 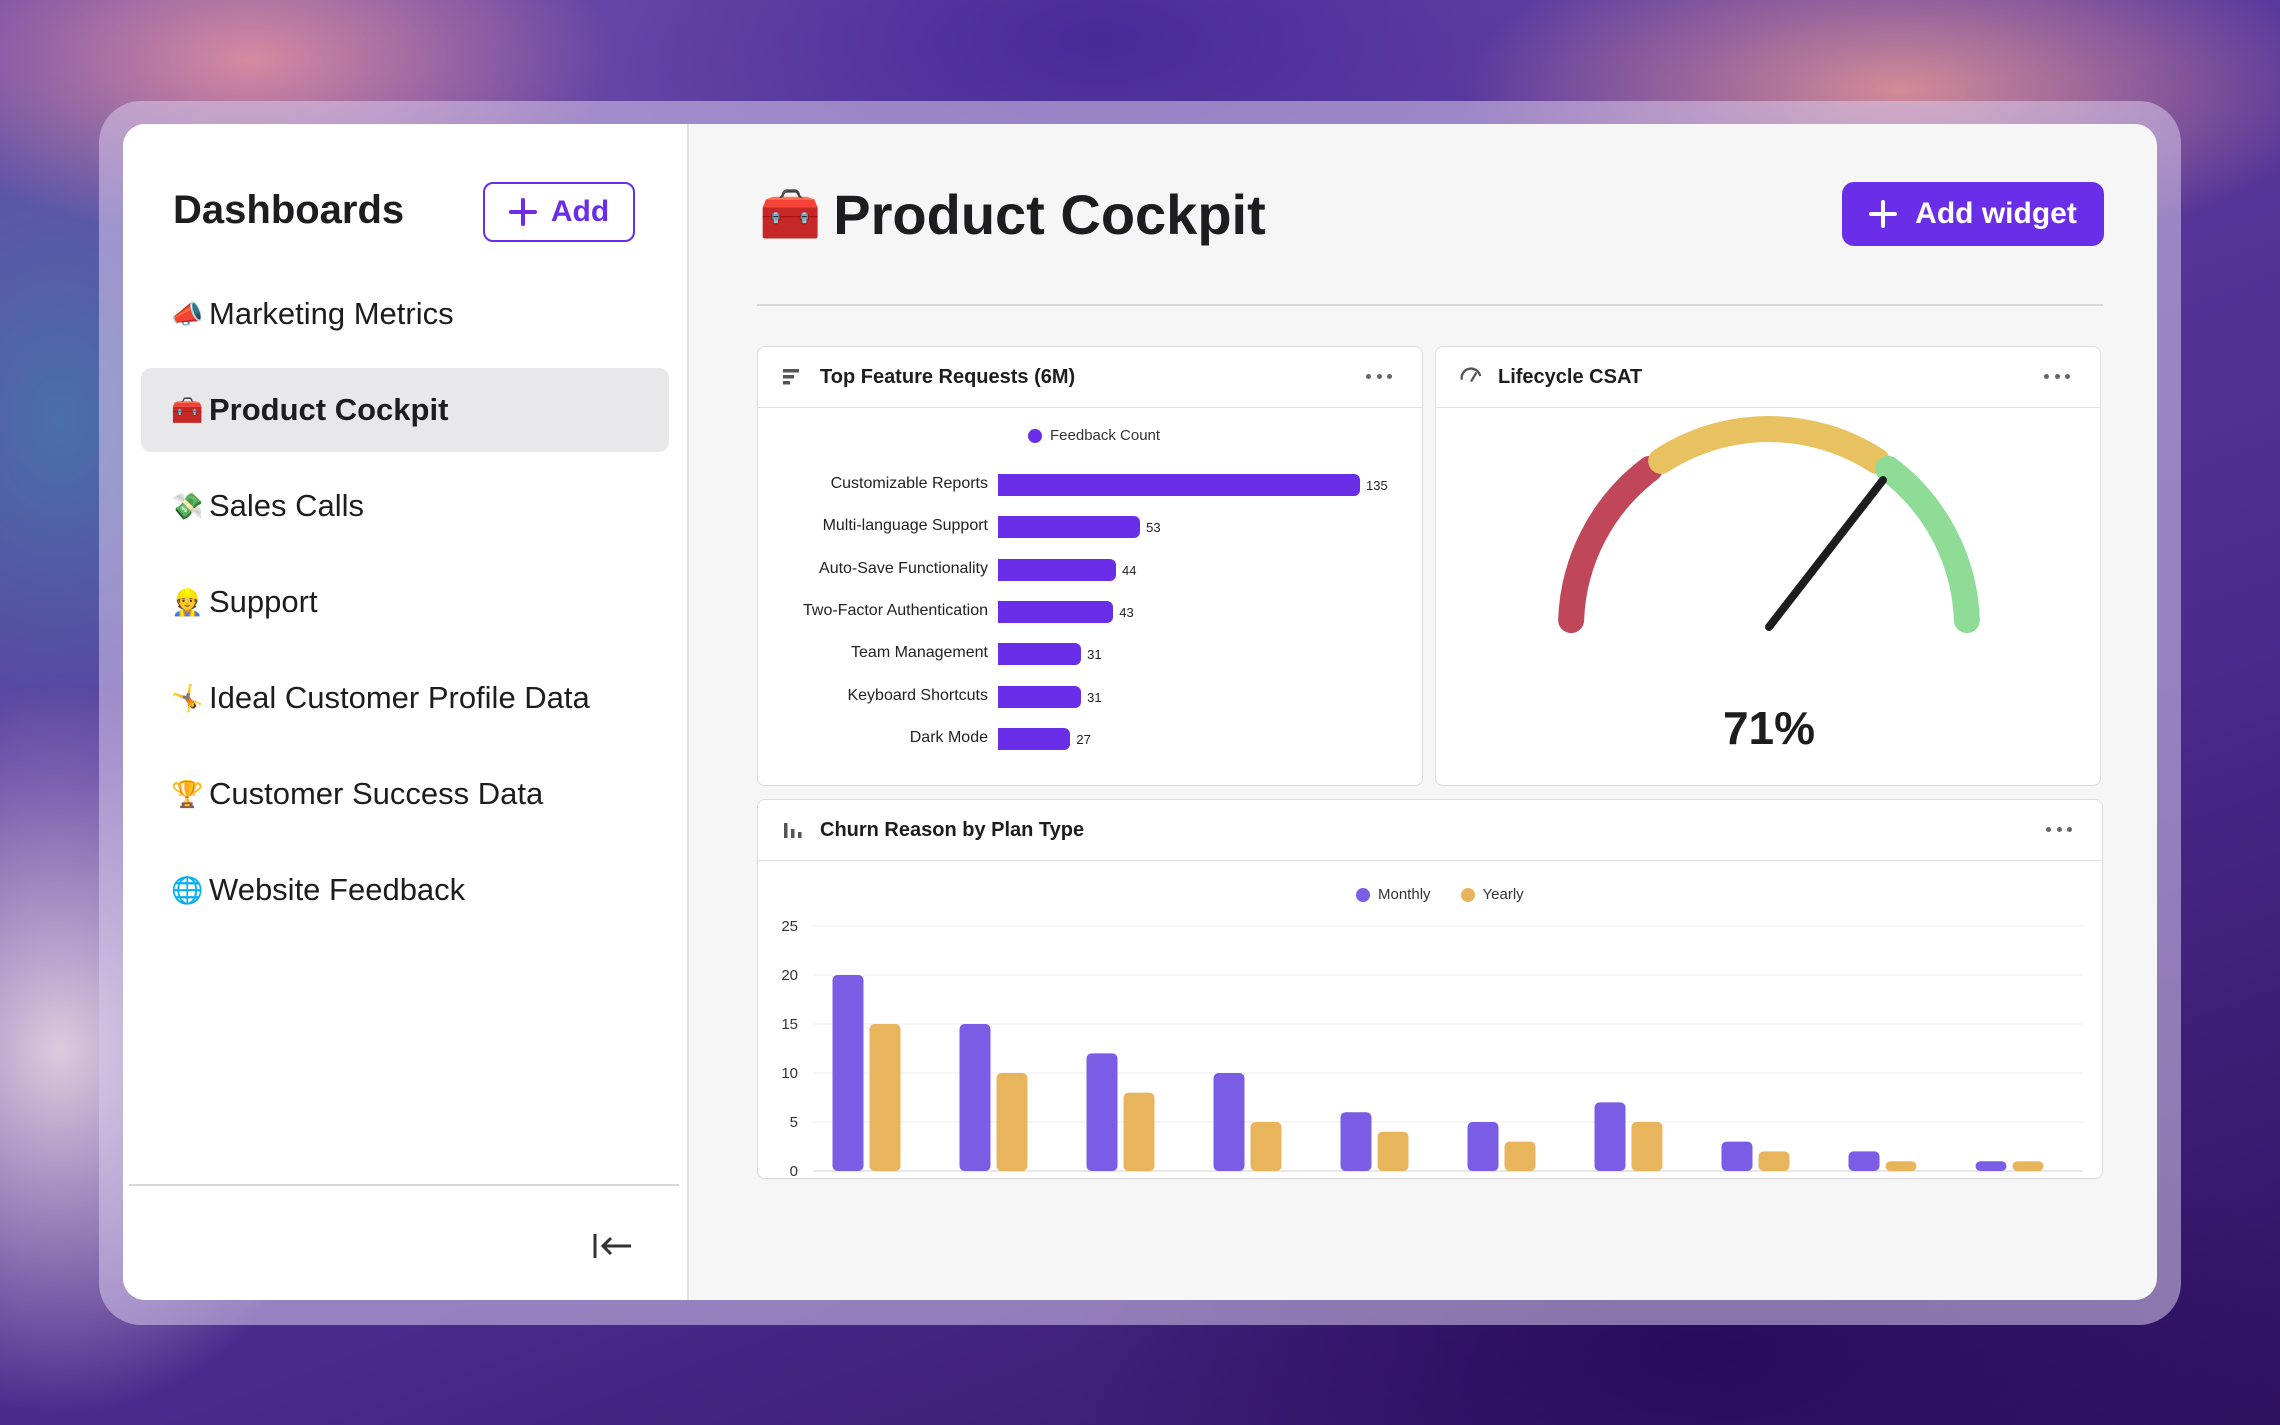 I want to click on sidebar-item-label: Customer Success Data, so click(x=376, y=793).